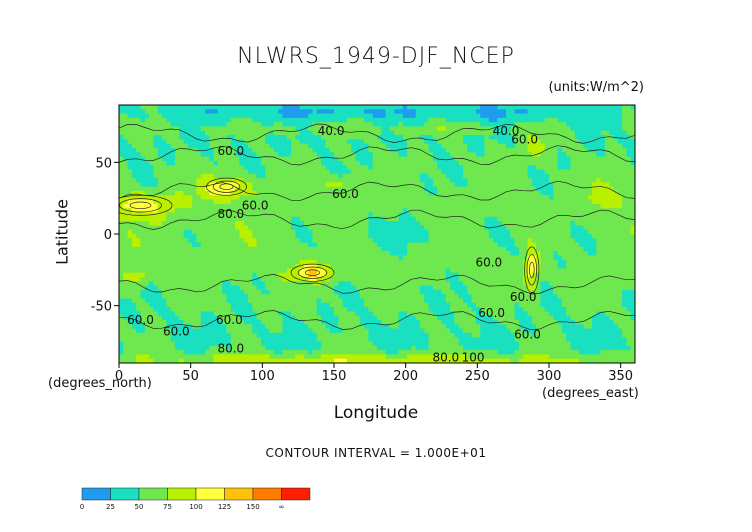 This screenshot has width=752, height=532. I want to click on colorbar-tick-label: 75, so click(167, 507).